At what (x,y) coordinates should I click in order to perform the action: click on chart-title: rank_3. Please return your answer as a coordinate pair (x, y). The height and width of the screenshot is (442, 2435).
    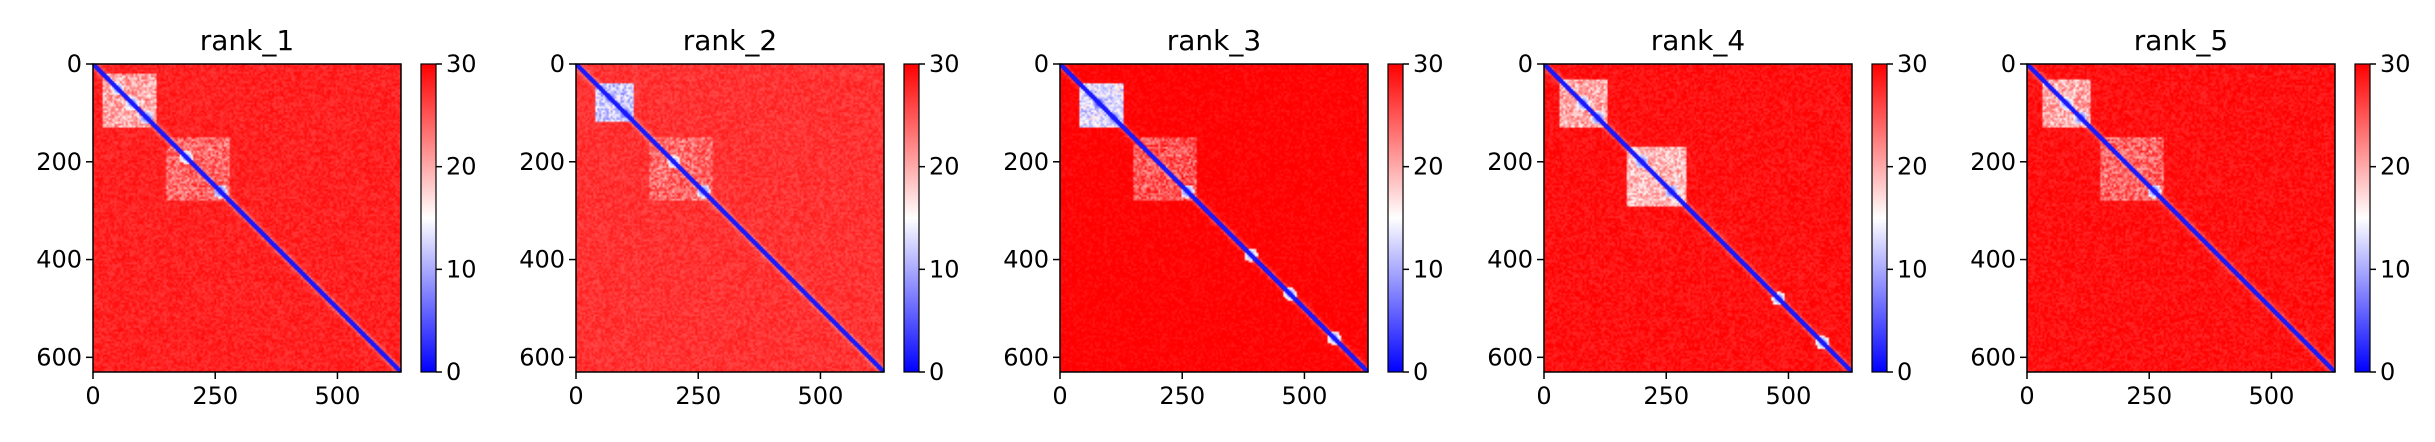
    Looking at the image, I should click on (1214, 40).